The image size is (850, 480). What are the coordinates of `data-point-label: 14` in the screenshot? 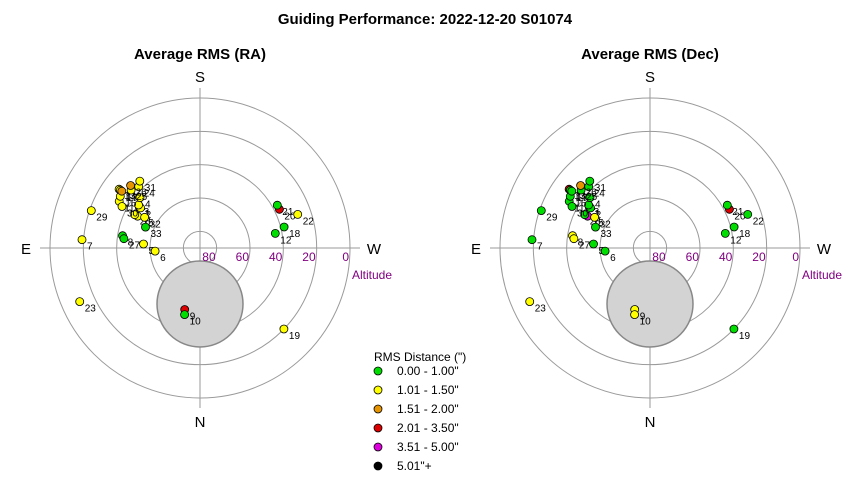 It's located at (131, 197).